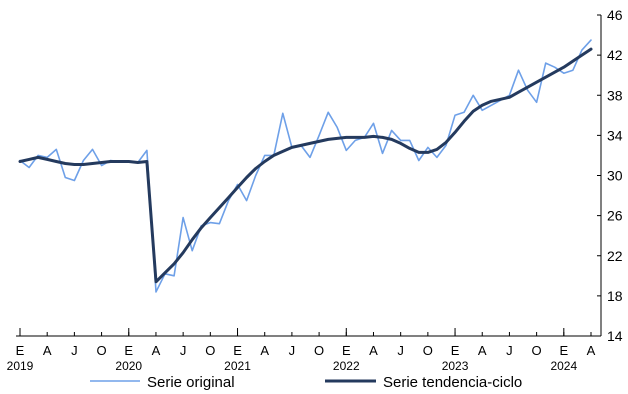 The height and width of the screenshot is (394, 628). I want to click on y-tick-label: 26, so click(615, 216).